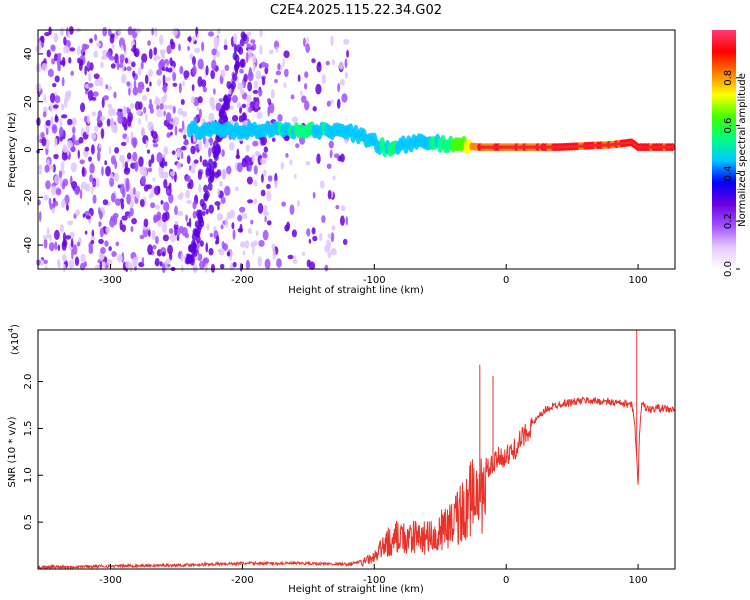 The image size is (750, 600). Describe the element at coordinates (638, 280) in the screenshot. I see `spectrogram-x-tick-label: 100` at that location.